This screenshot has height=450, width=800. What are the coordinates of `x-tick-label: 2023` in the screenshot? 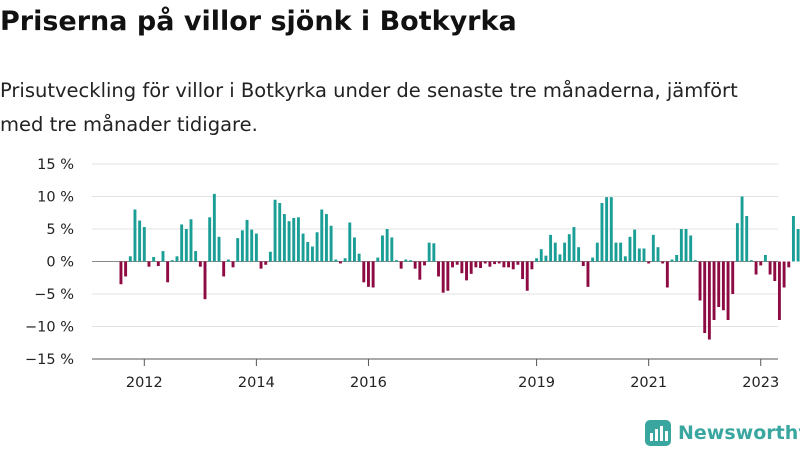 It's located at (760, 383).